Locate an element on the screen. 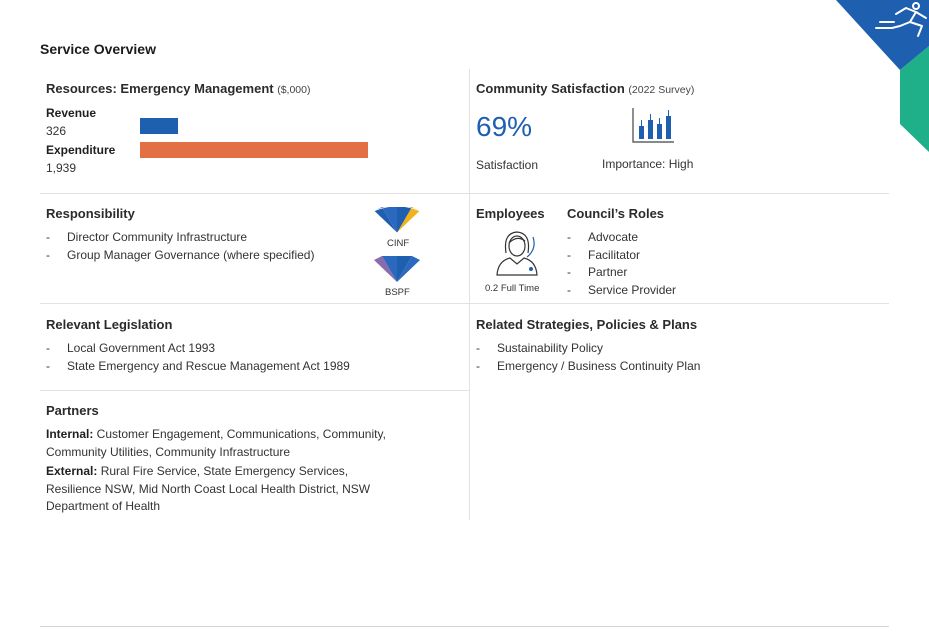  bspf-wheel-icon is located at coordinates (397, 269).